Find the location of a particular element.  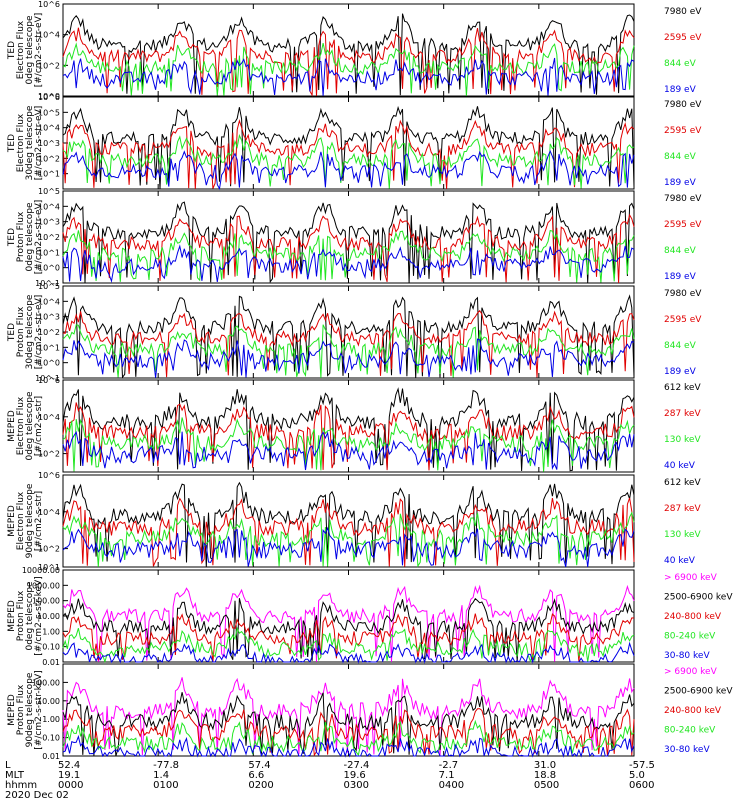

y-tick-label: 0.10 is located at coordinates (51, 647).